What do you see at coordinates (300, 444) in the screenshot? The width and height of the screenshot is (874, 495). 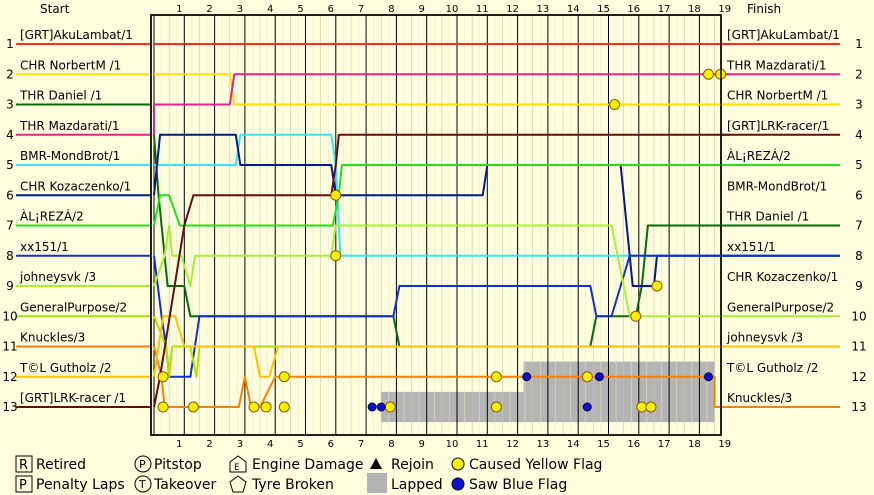 I see `lap-tick-bottom: 5` at bounding box center [300, 444].